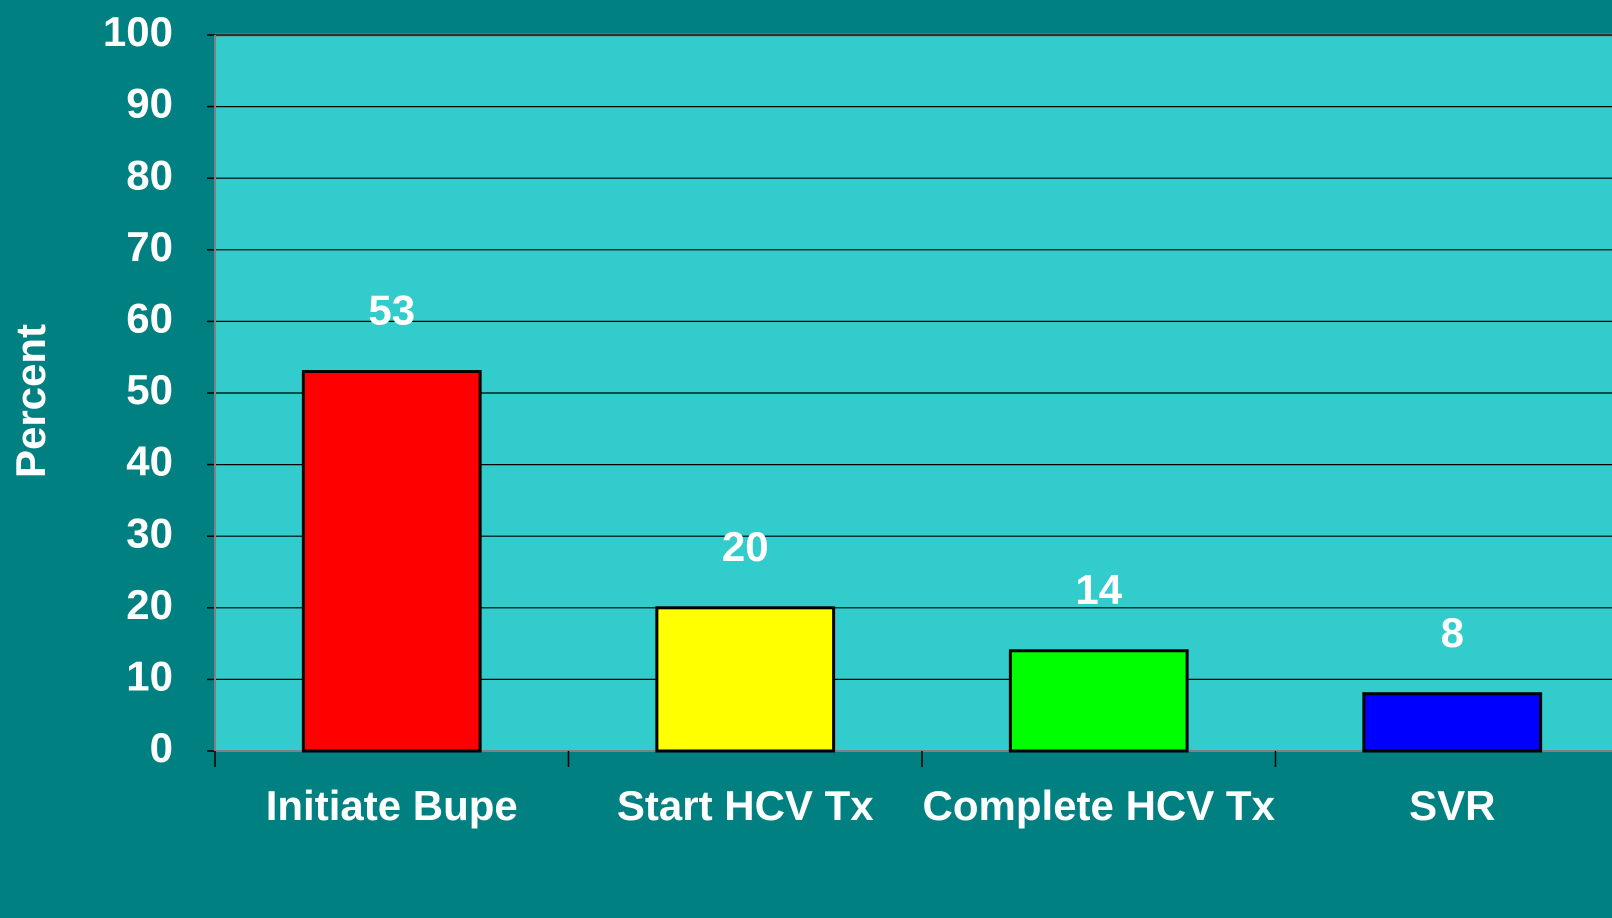  What do you see at coordinates (161, 747) in the screenshot?
I see `y-tick-label: 0` at bounding box center [161, 747].